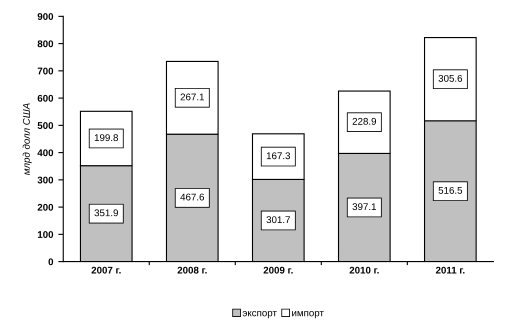  Describe the element at coordinates (46, 16) in the screenshot. I see `y-tick-label: 900` at that location.